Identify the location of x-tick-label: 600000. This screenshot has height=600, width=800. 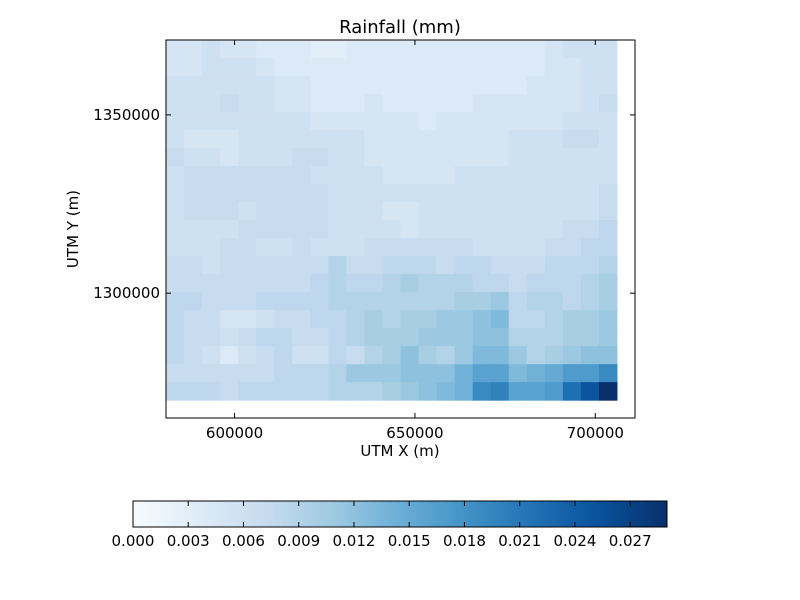
(234, 433).